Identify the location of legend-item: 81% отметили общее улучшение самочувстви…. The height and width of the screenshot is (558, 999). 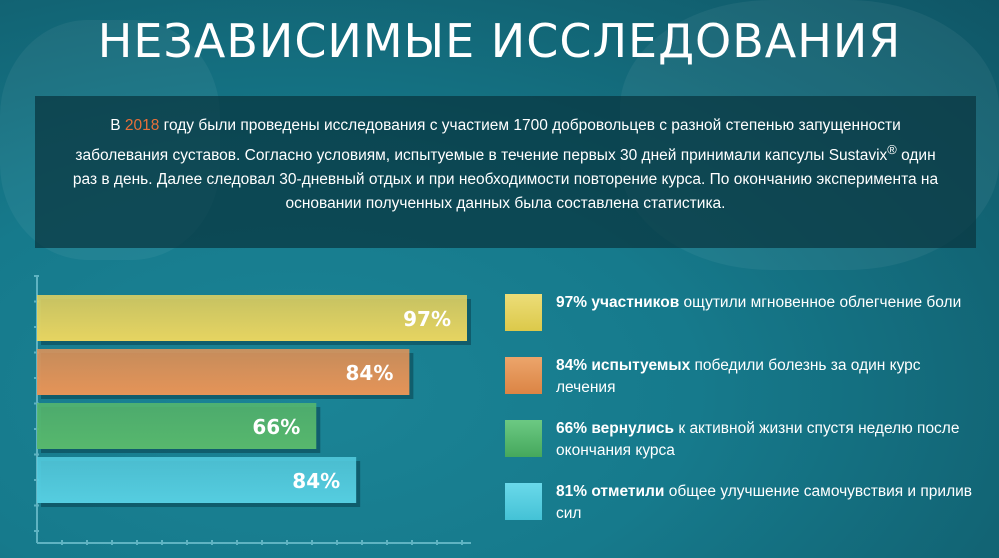
(740, 512).